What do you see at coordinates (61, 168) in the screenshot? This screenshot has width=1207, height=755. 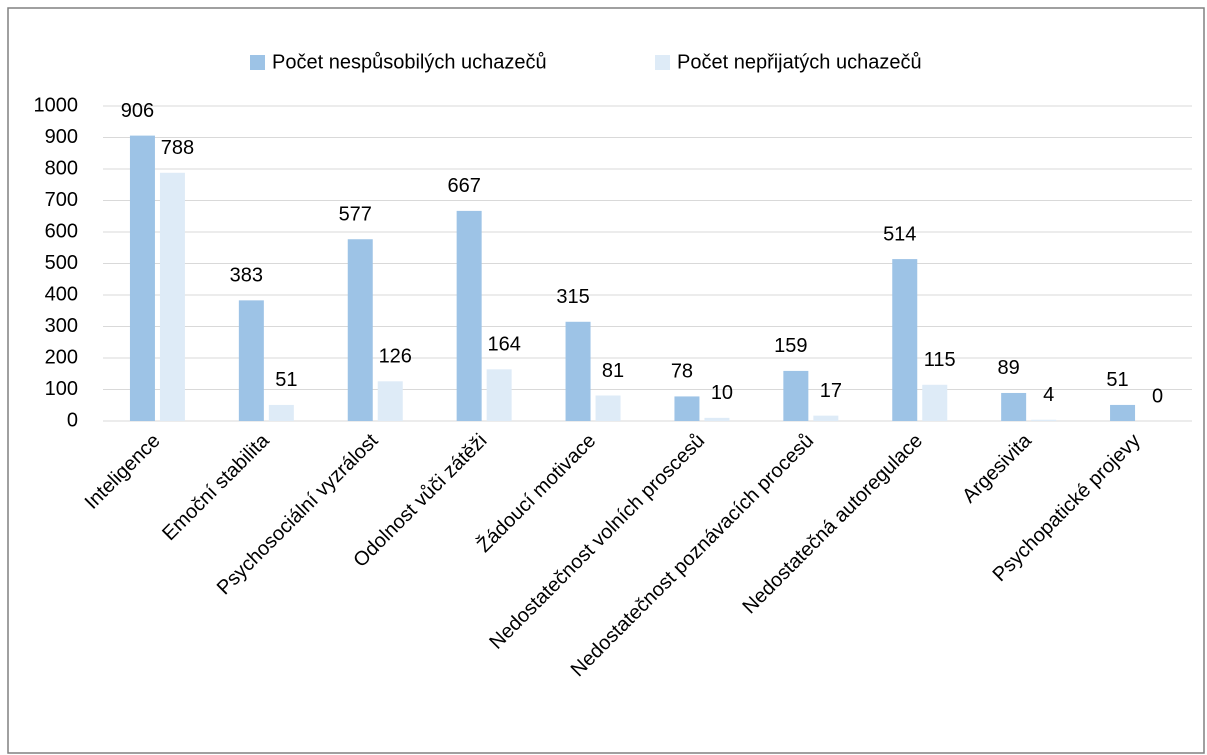 I see `y-tick-label: 800` at bounding box center [61, 168].